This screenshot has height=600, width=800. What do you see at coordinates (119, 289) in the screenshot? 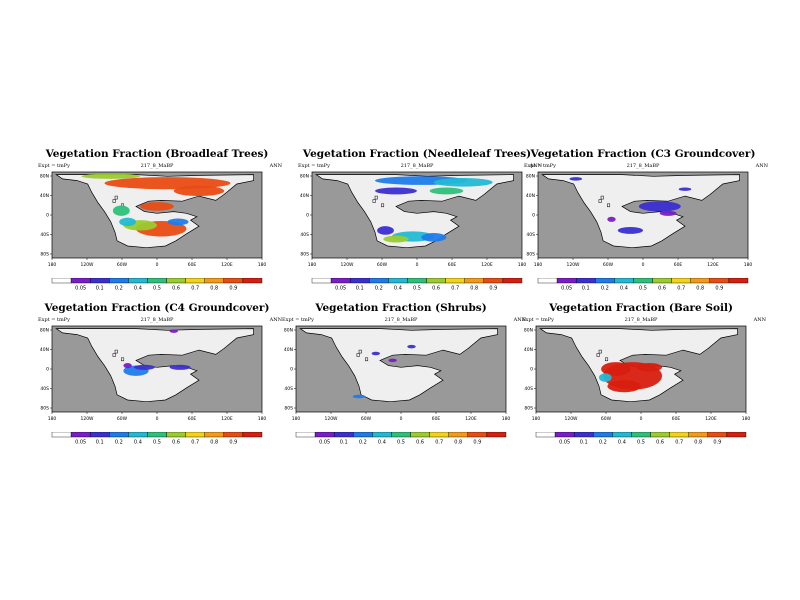
I see `colorbar-label: 0.2` at bounding box center [119, 289].